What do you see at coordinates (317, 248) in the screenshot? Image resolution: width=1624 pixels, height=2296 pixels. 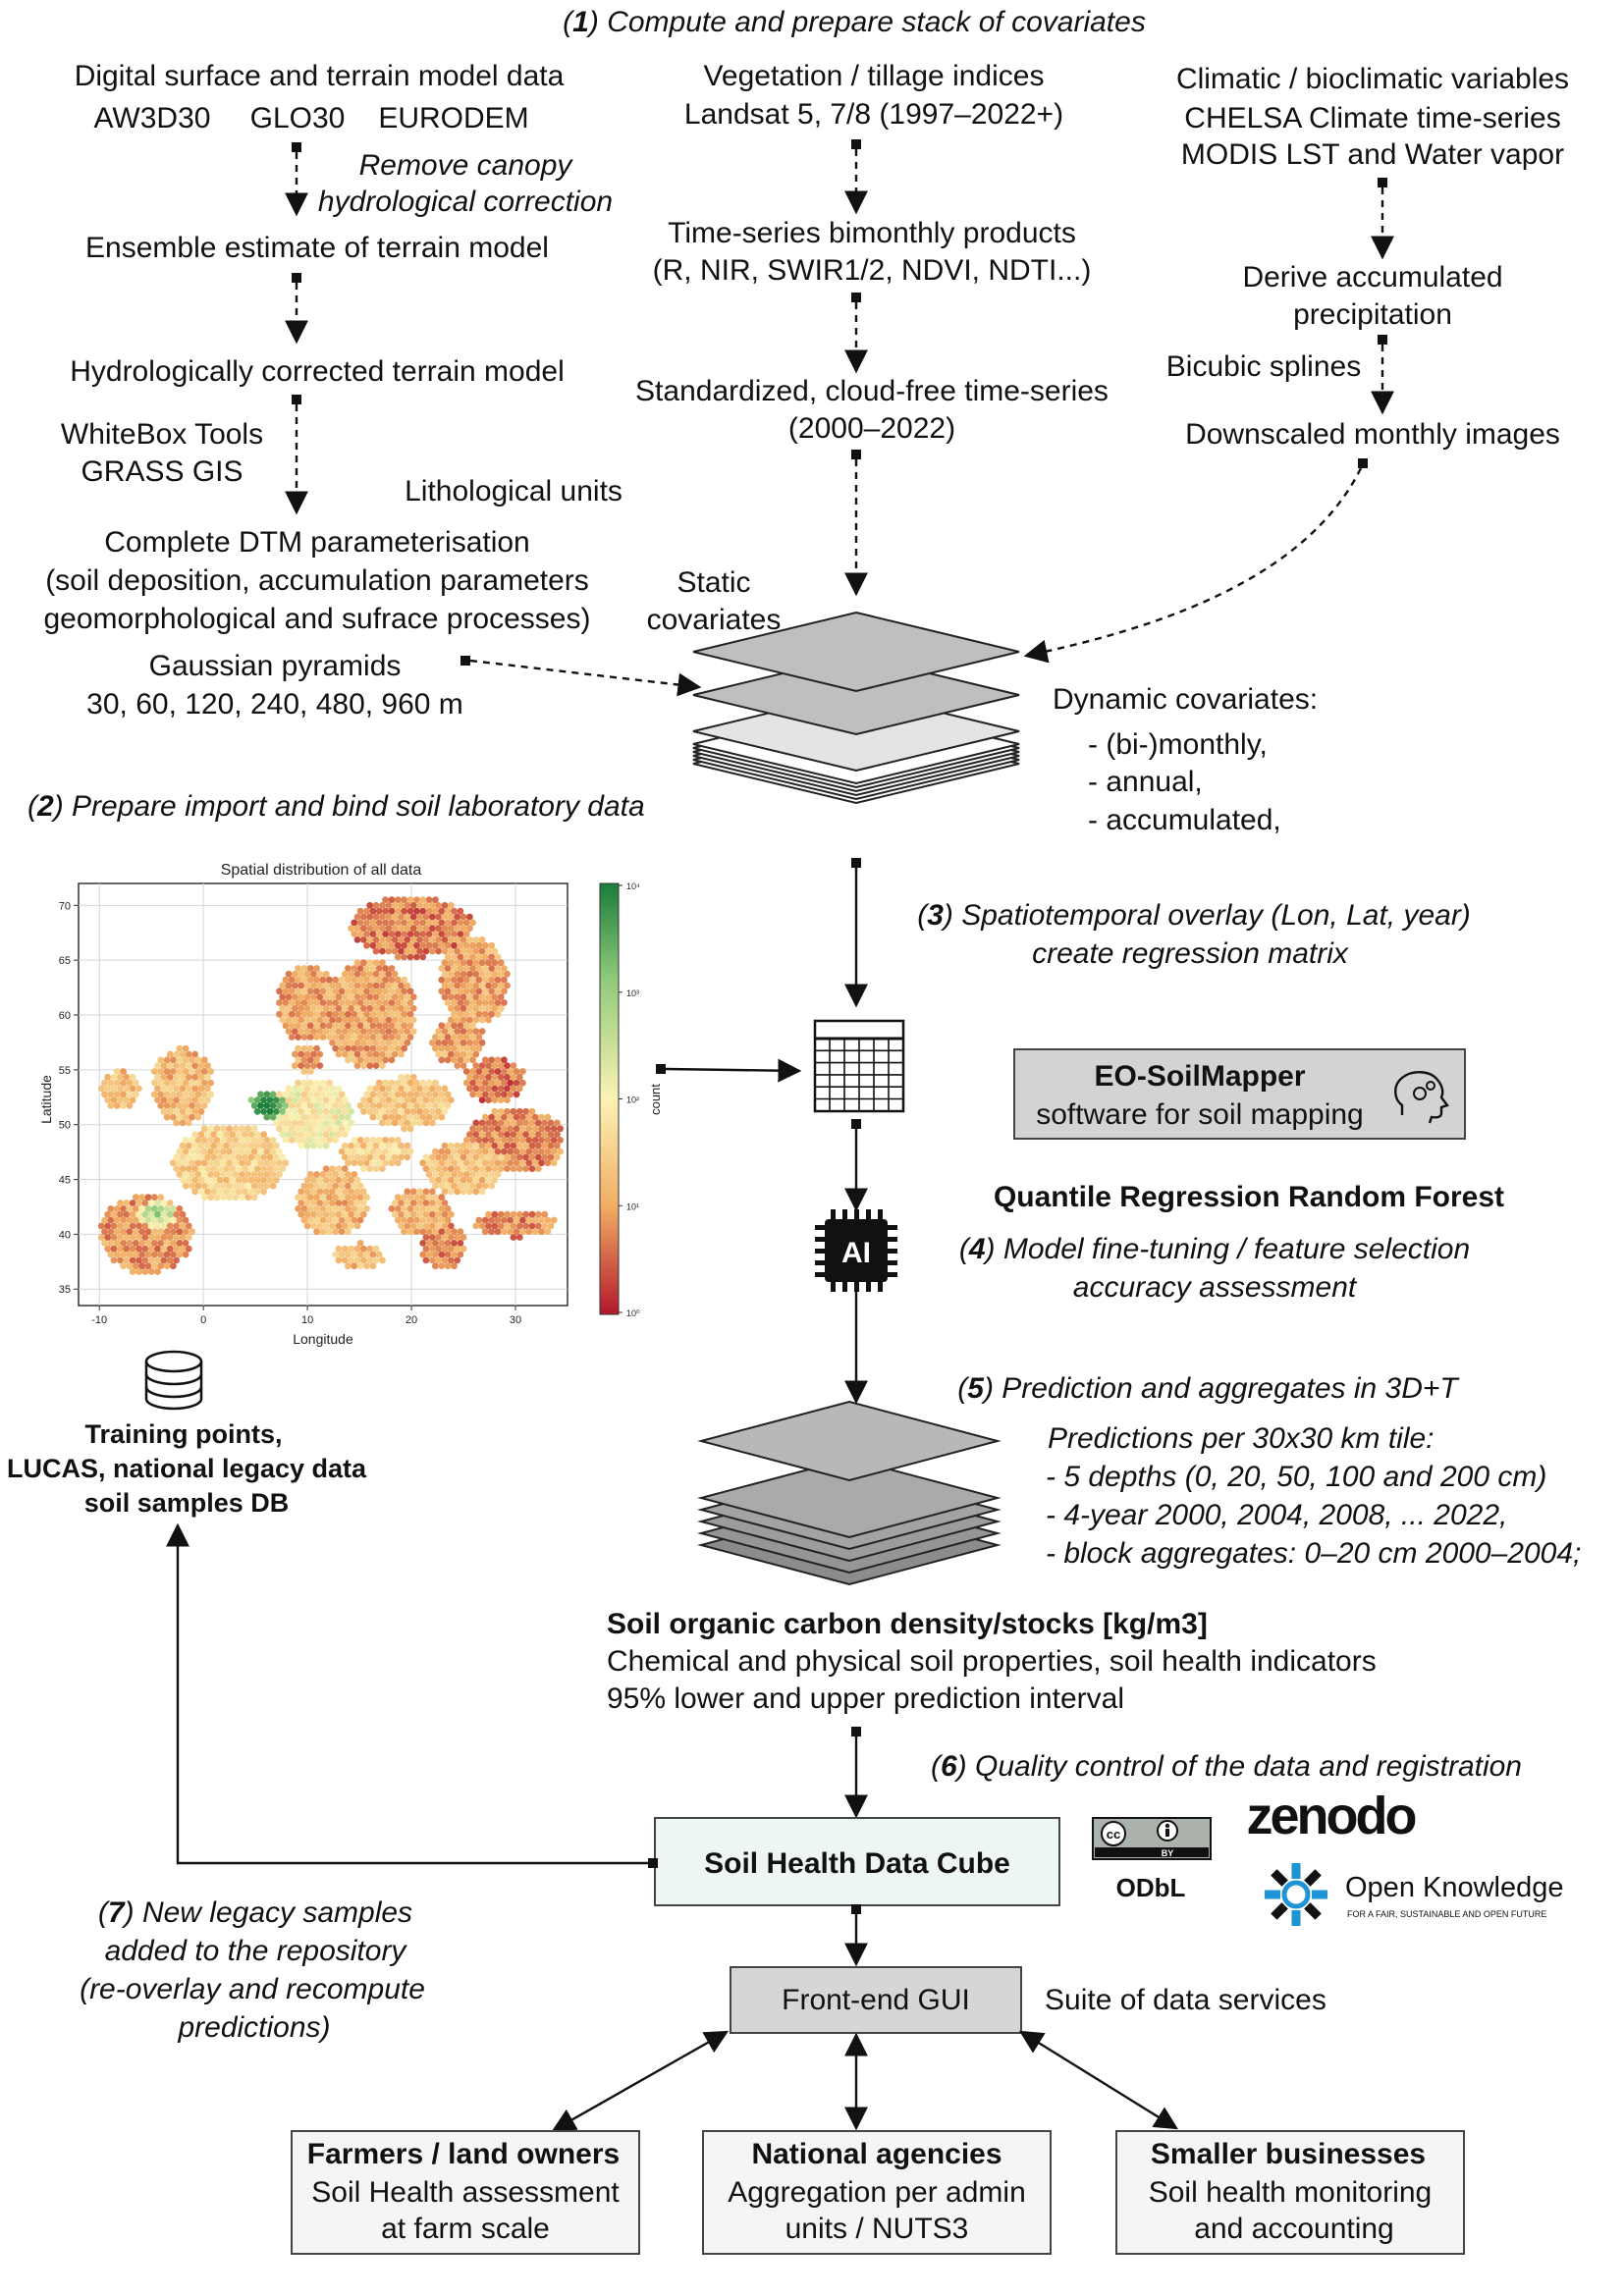 I see `ensemble-label: Ensemble estimate of terrain model` at bounding box center [317, 248].